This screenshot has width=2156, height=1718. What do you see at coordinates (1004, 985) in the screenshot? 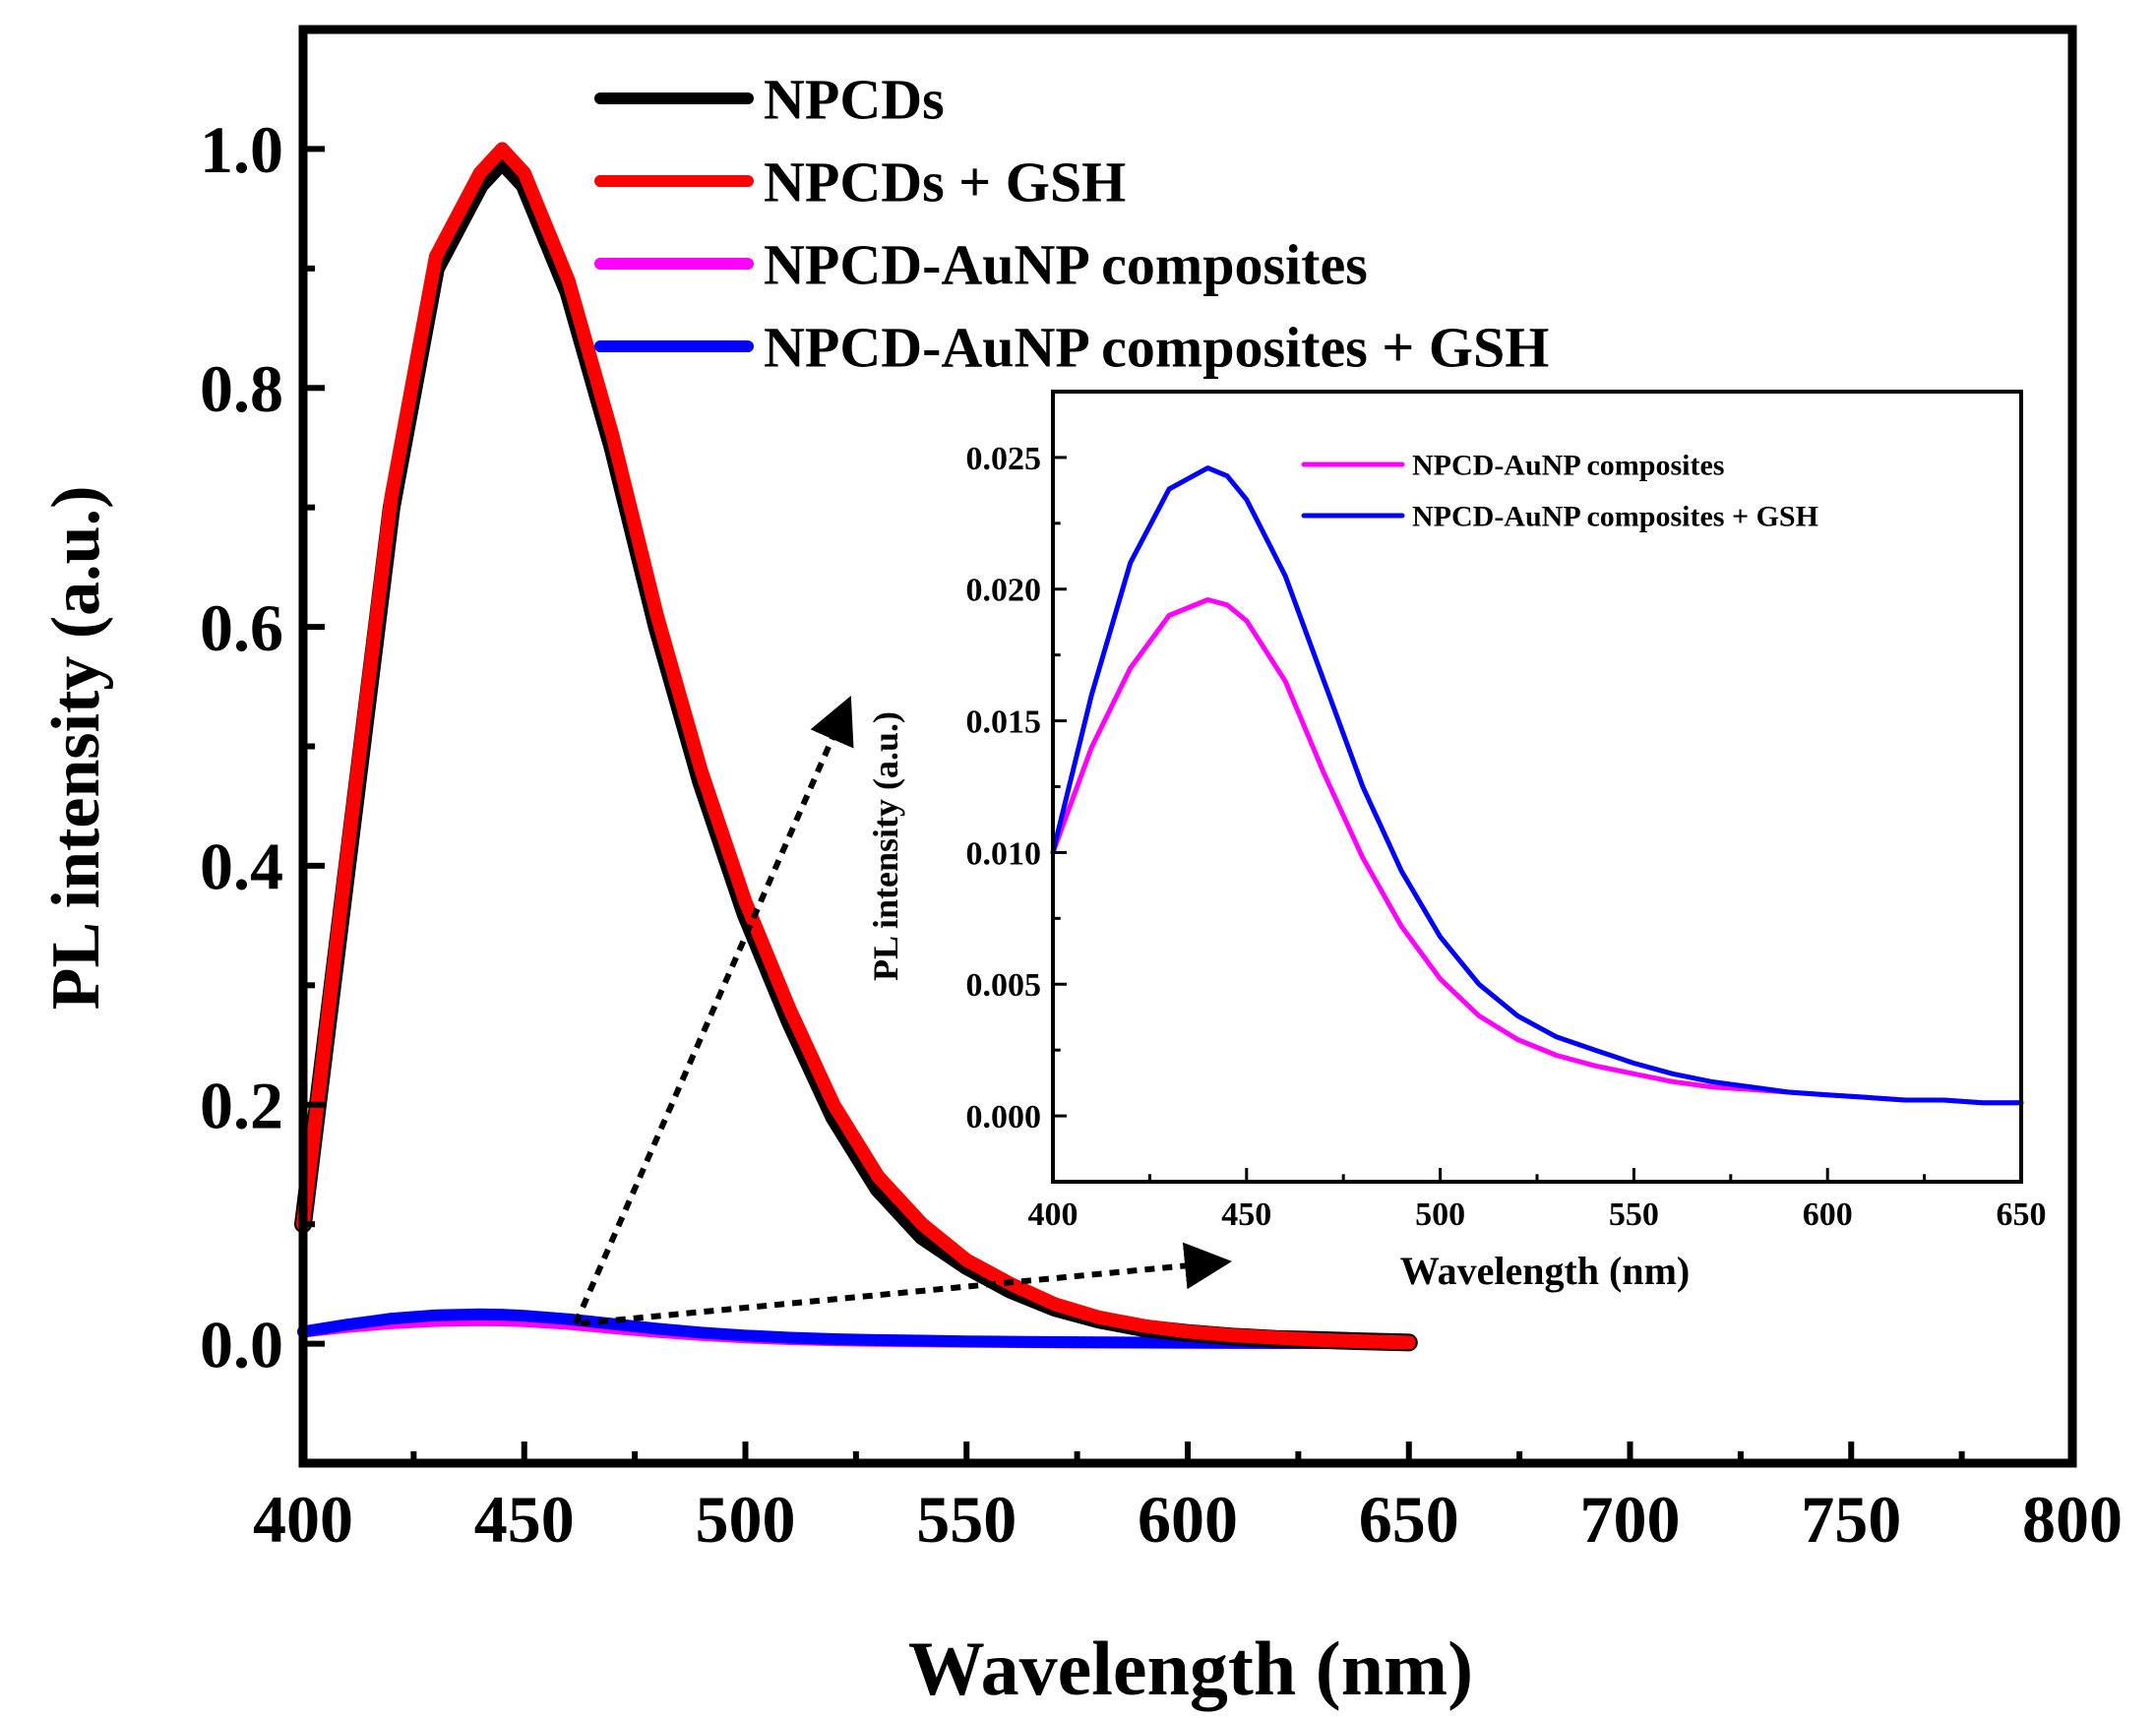
I see `inset-y-tick-label: 0.005` at bounding box center [1004, 985].